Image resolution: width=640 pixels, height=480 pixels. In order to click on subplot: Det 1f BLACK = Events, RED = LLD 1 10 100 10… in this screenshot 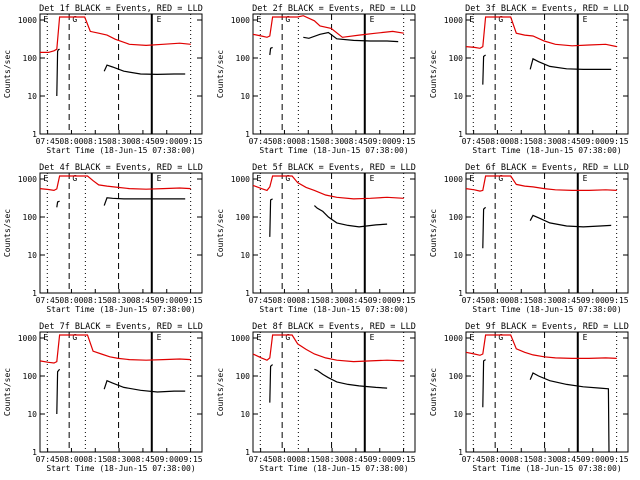, I will do `click(103, 79)`.